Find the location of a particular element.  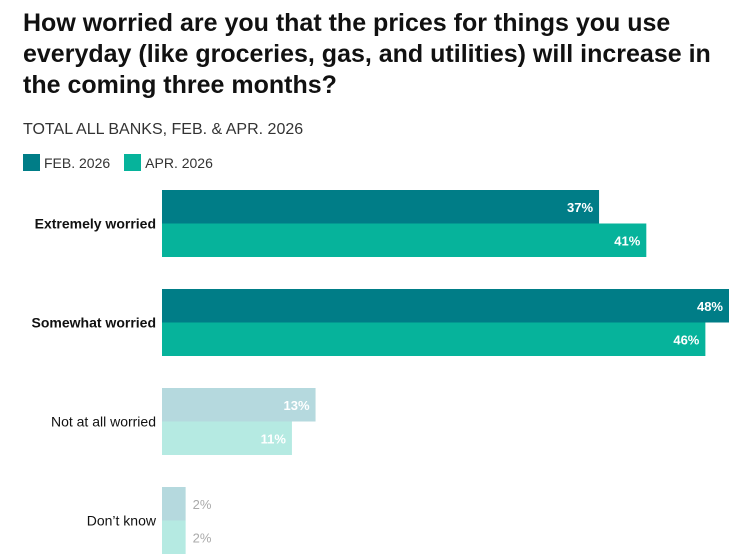

data-label-apr-2026-extremely-worried: 41% is located at coordinates (627, 240).